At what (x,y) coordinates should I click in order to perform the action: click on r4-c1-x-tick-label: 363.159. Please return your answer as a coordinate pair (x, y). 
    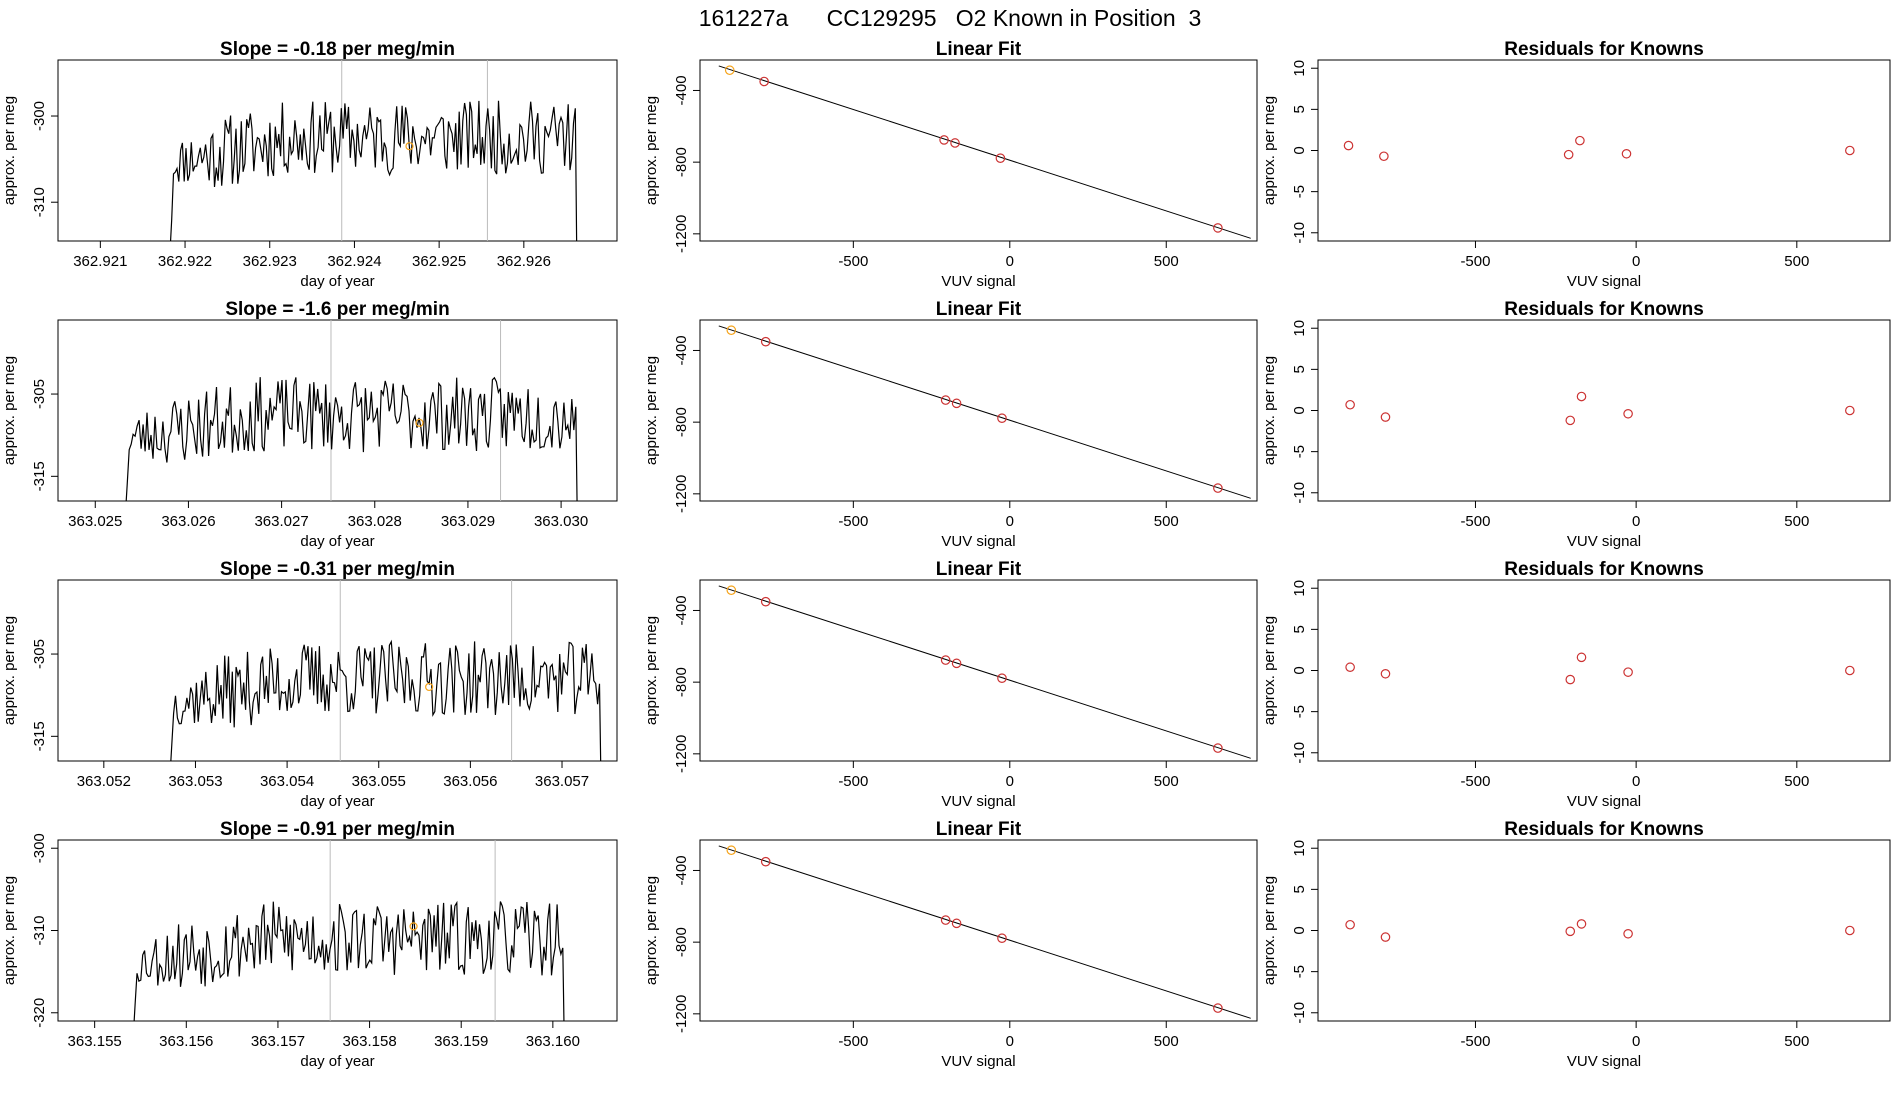
    Looking at the image, I should click on (461, 1041).